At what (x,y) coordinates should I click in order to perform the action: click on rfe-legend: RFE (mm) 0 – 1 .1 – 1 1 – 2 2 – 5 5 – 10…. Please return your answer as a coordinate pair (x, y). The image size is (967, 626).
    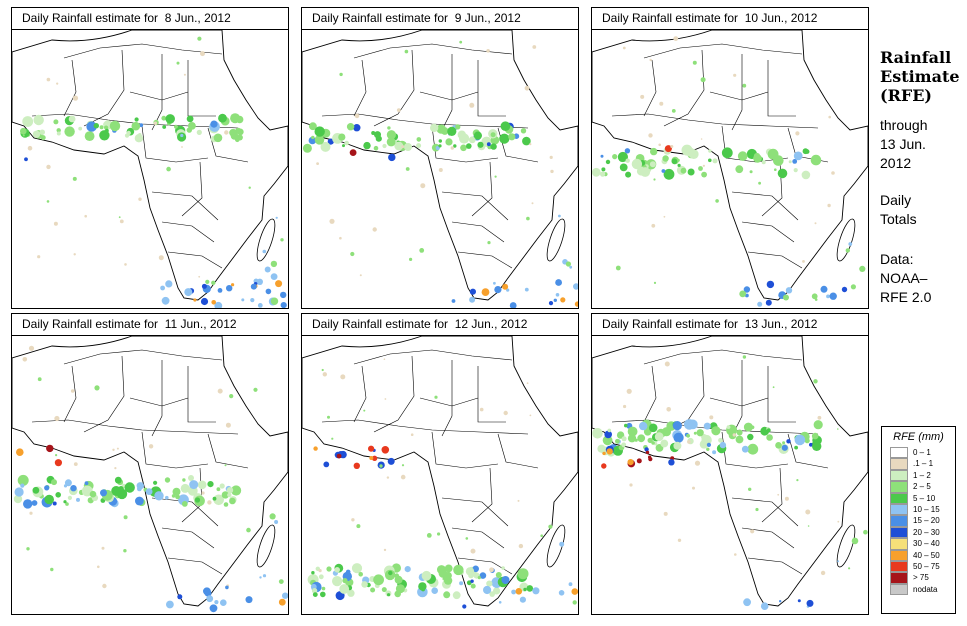
    Looking at the image, I should click on (918, 520).